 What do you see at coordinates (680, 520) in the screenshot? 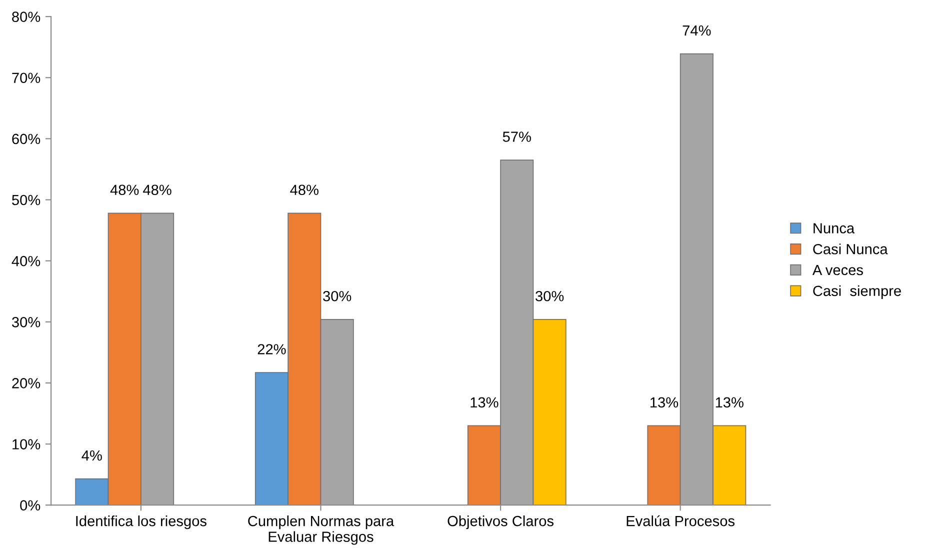
I see `x-tick-label: Evalúa Procesos` at bounding box center [680, 520].